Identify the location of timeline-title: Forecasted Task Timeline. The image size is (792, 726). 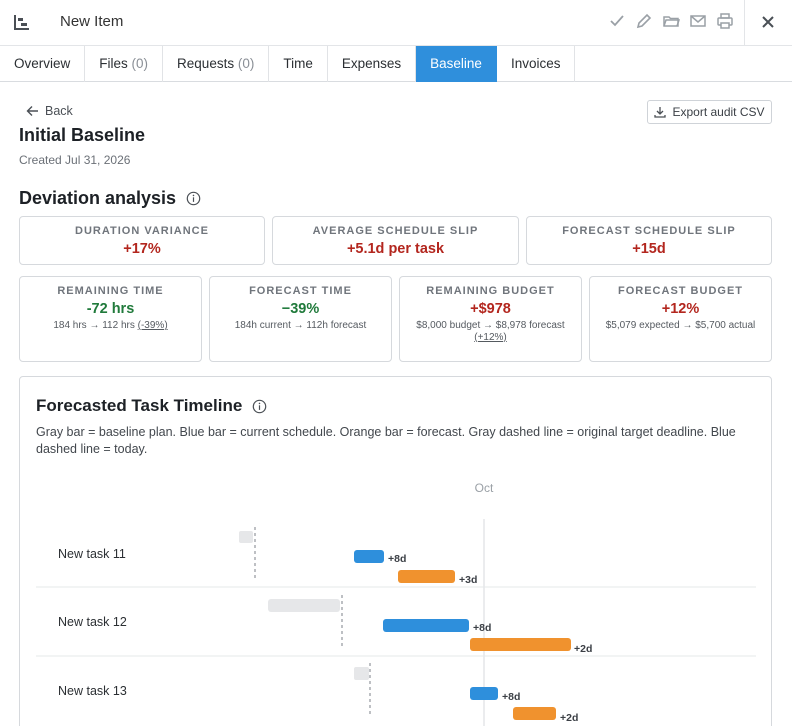
(151, 406).